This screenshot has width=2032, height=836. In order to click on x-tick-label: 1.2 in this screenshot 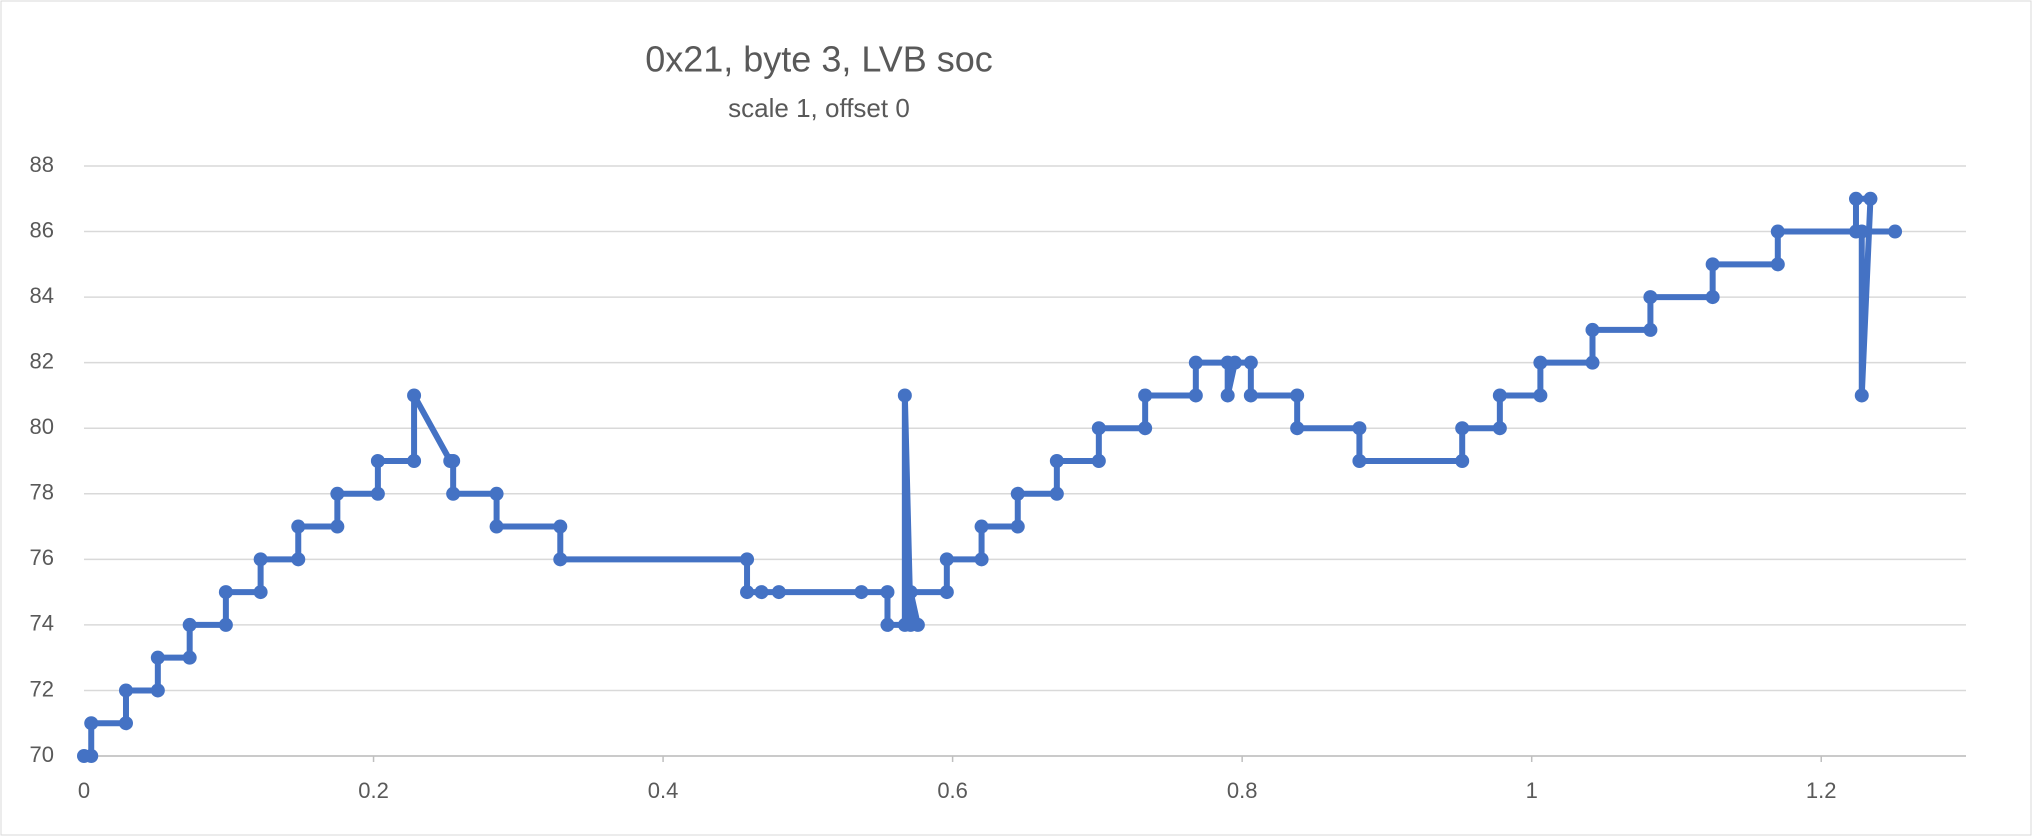, I will do `click(1821, 790)`.